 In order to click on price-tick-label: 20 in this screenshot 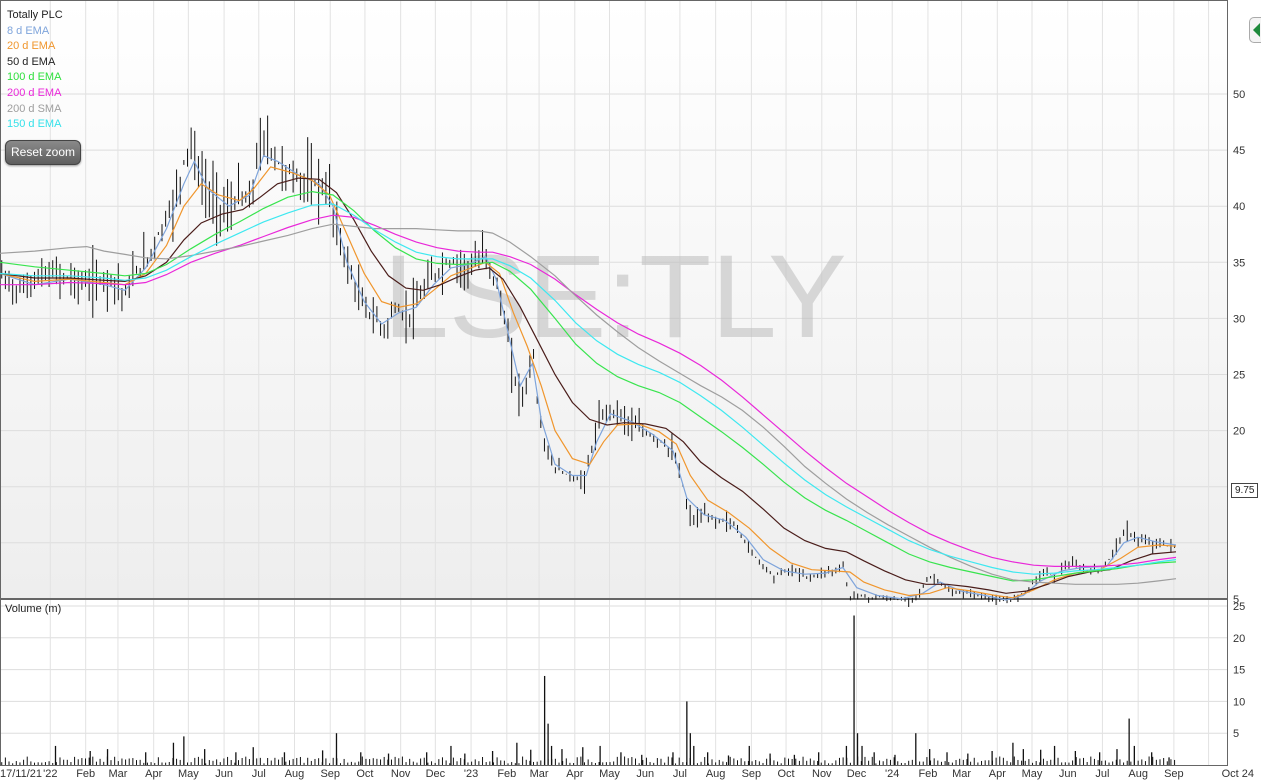, I will do `click(1239, 432)`.